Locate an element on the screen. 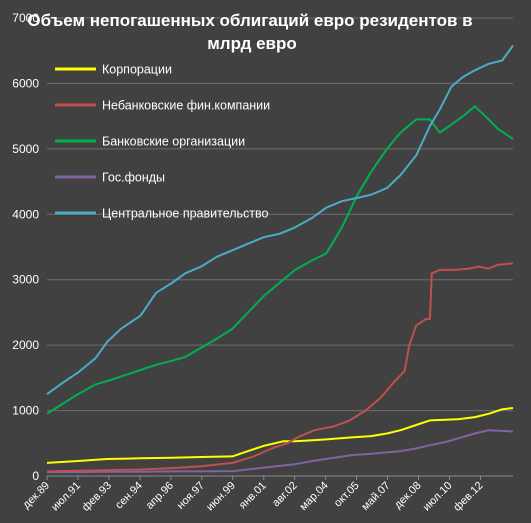 The width and height of the screenshot is (531, 523). legend-label: Центральное правительство is located at coordinates (185, 214).